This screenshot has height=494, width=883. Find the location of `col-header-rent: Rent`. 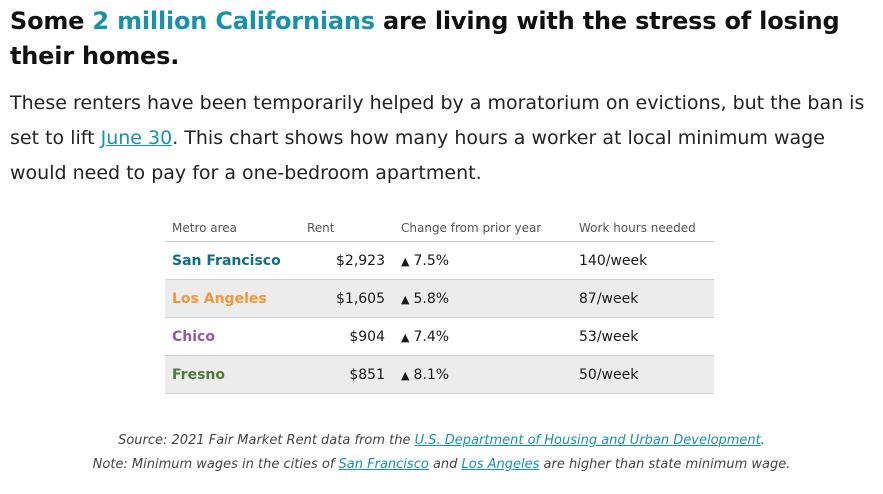

col-header-rent: Rent is located at coordinates (352, 228).